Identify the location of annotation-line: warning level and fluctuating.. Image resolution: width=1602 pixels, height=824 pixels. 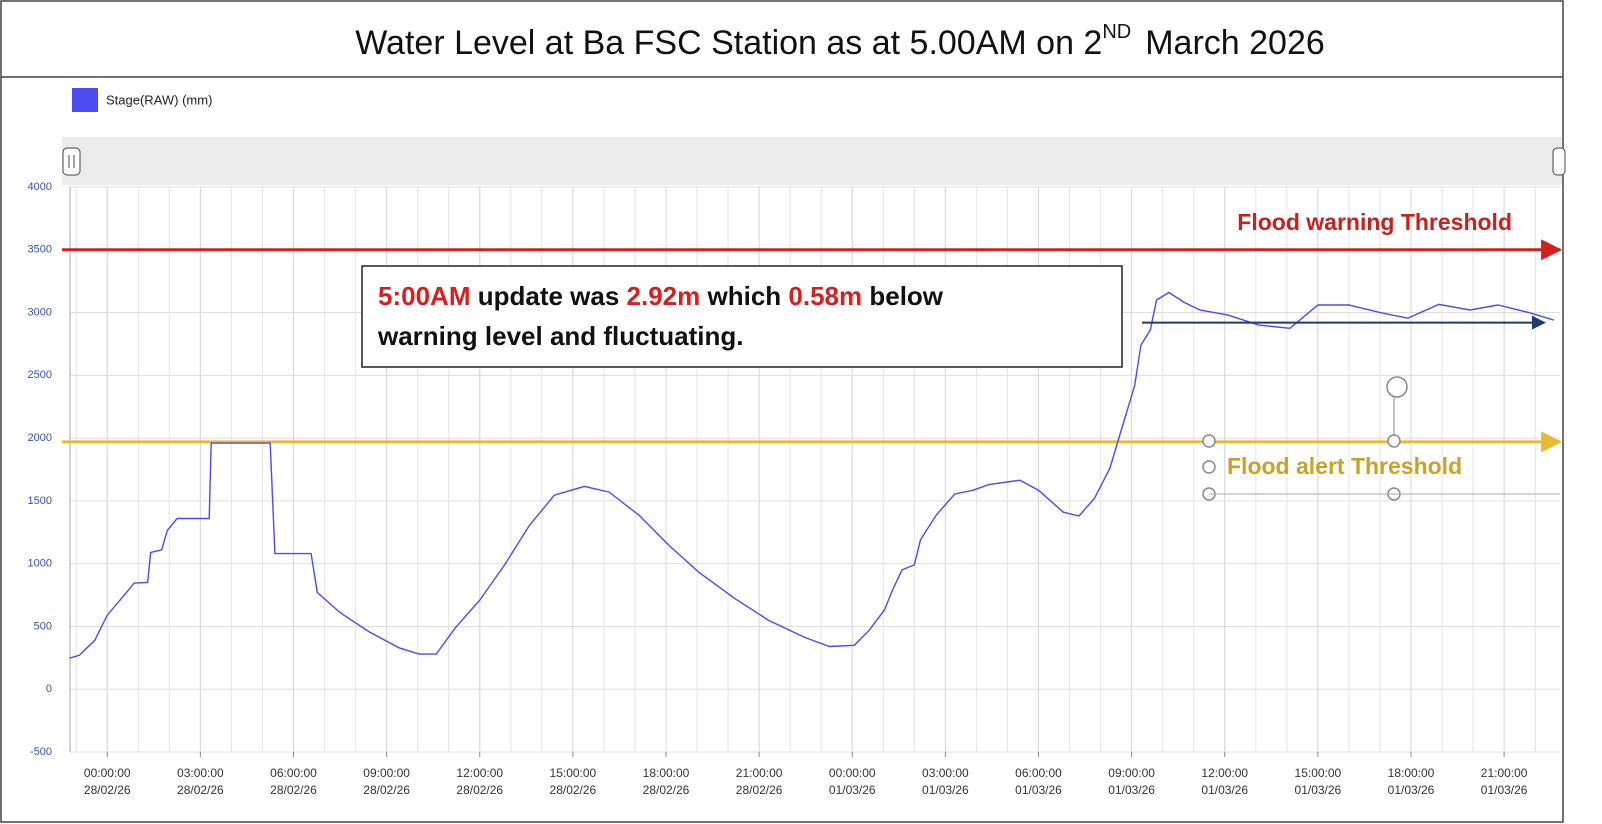
(560, 336).